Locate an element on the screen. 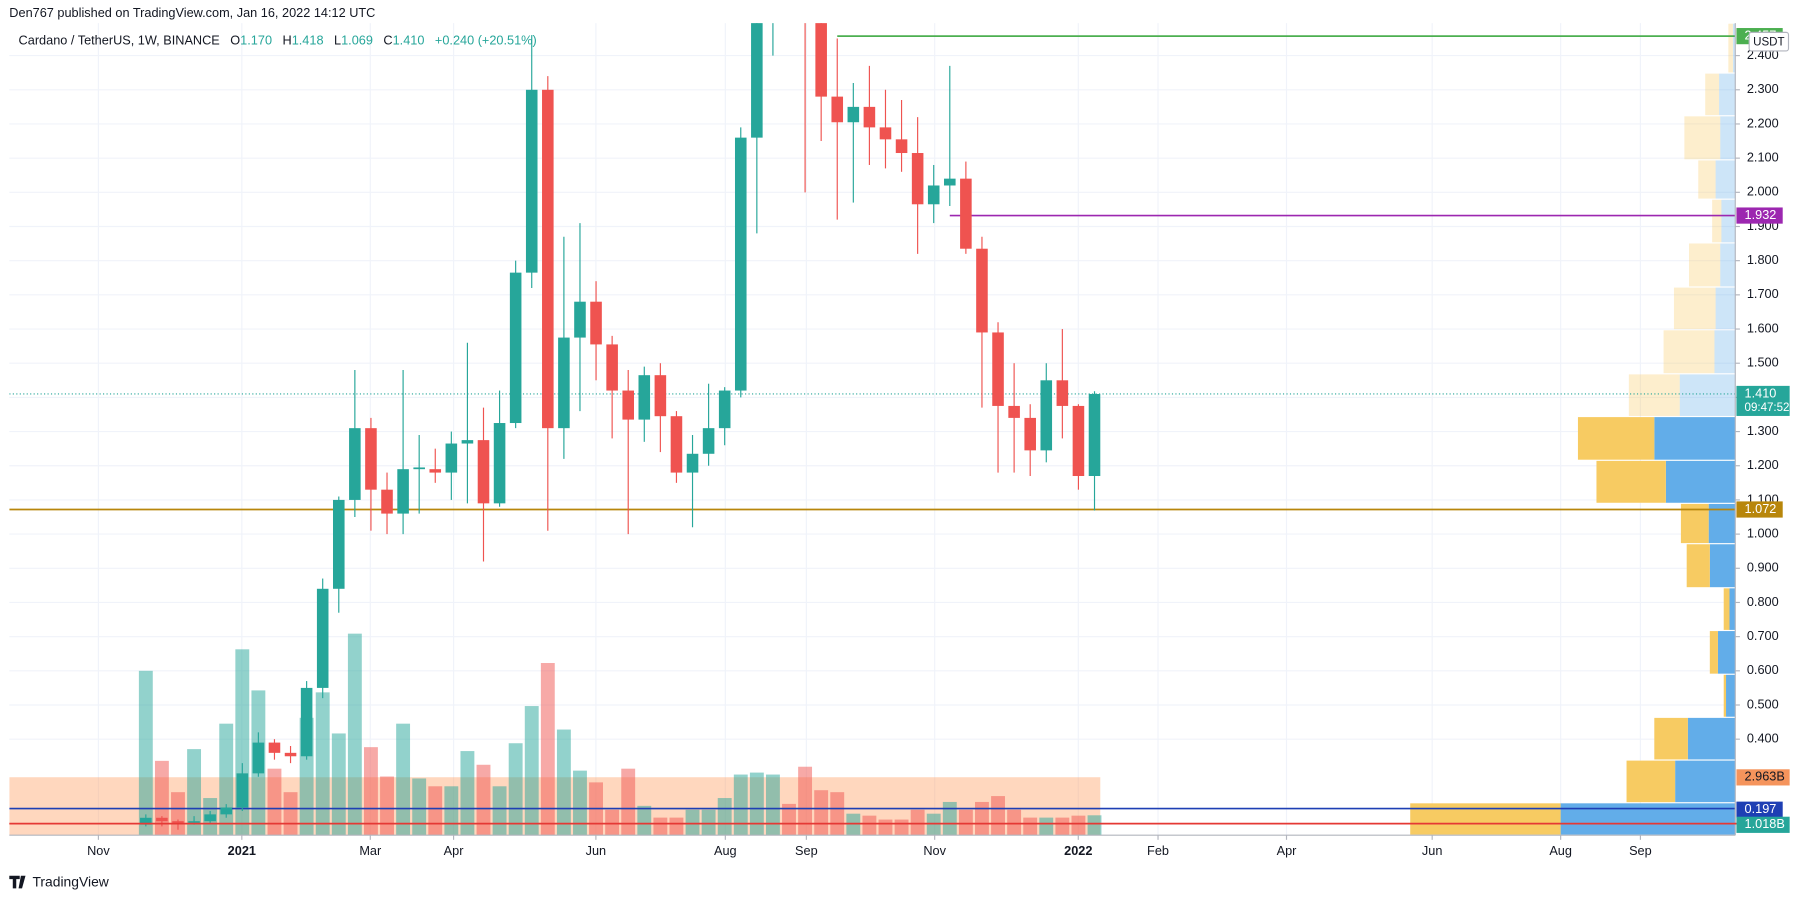 Image resolution: width=1814 pixels, height=900 pixels. footer-text: TradingView is located at coordinates (70, 881).